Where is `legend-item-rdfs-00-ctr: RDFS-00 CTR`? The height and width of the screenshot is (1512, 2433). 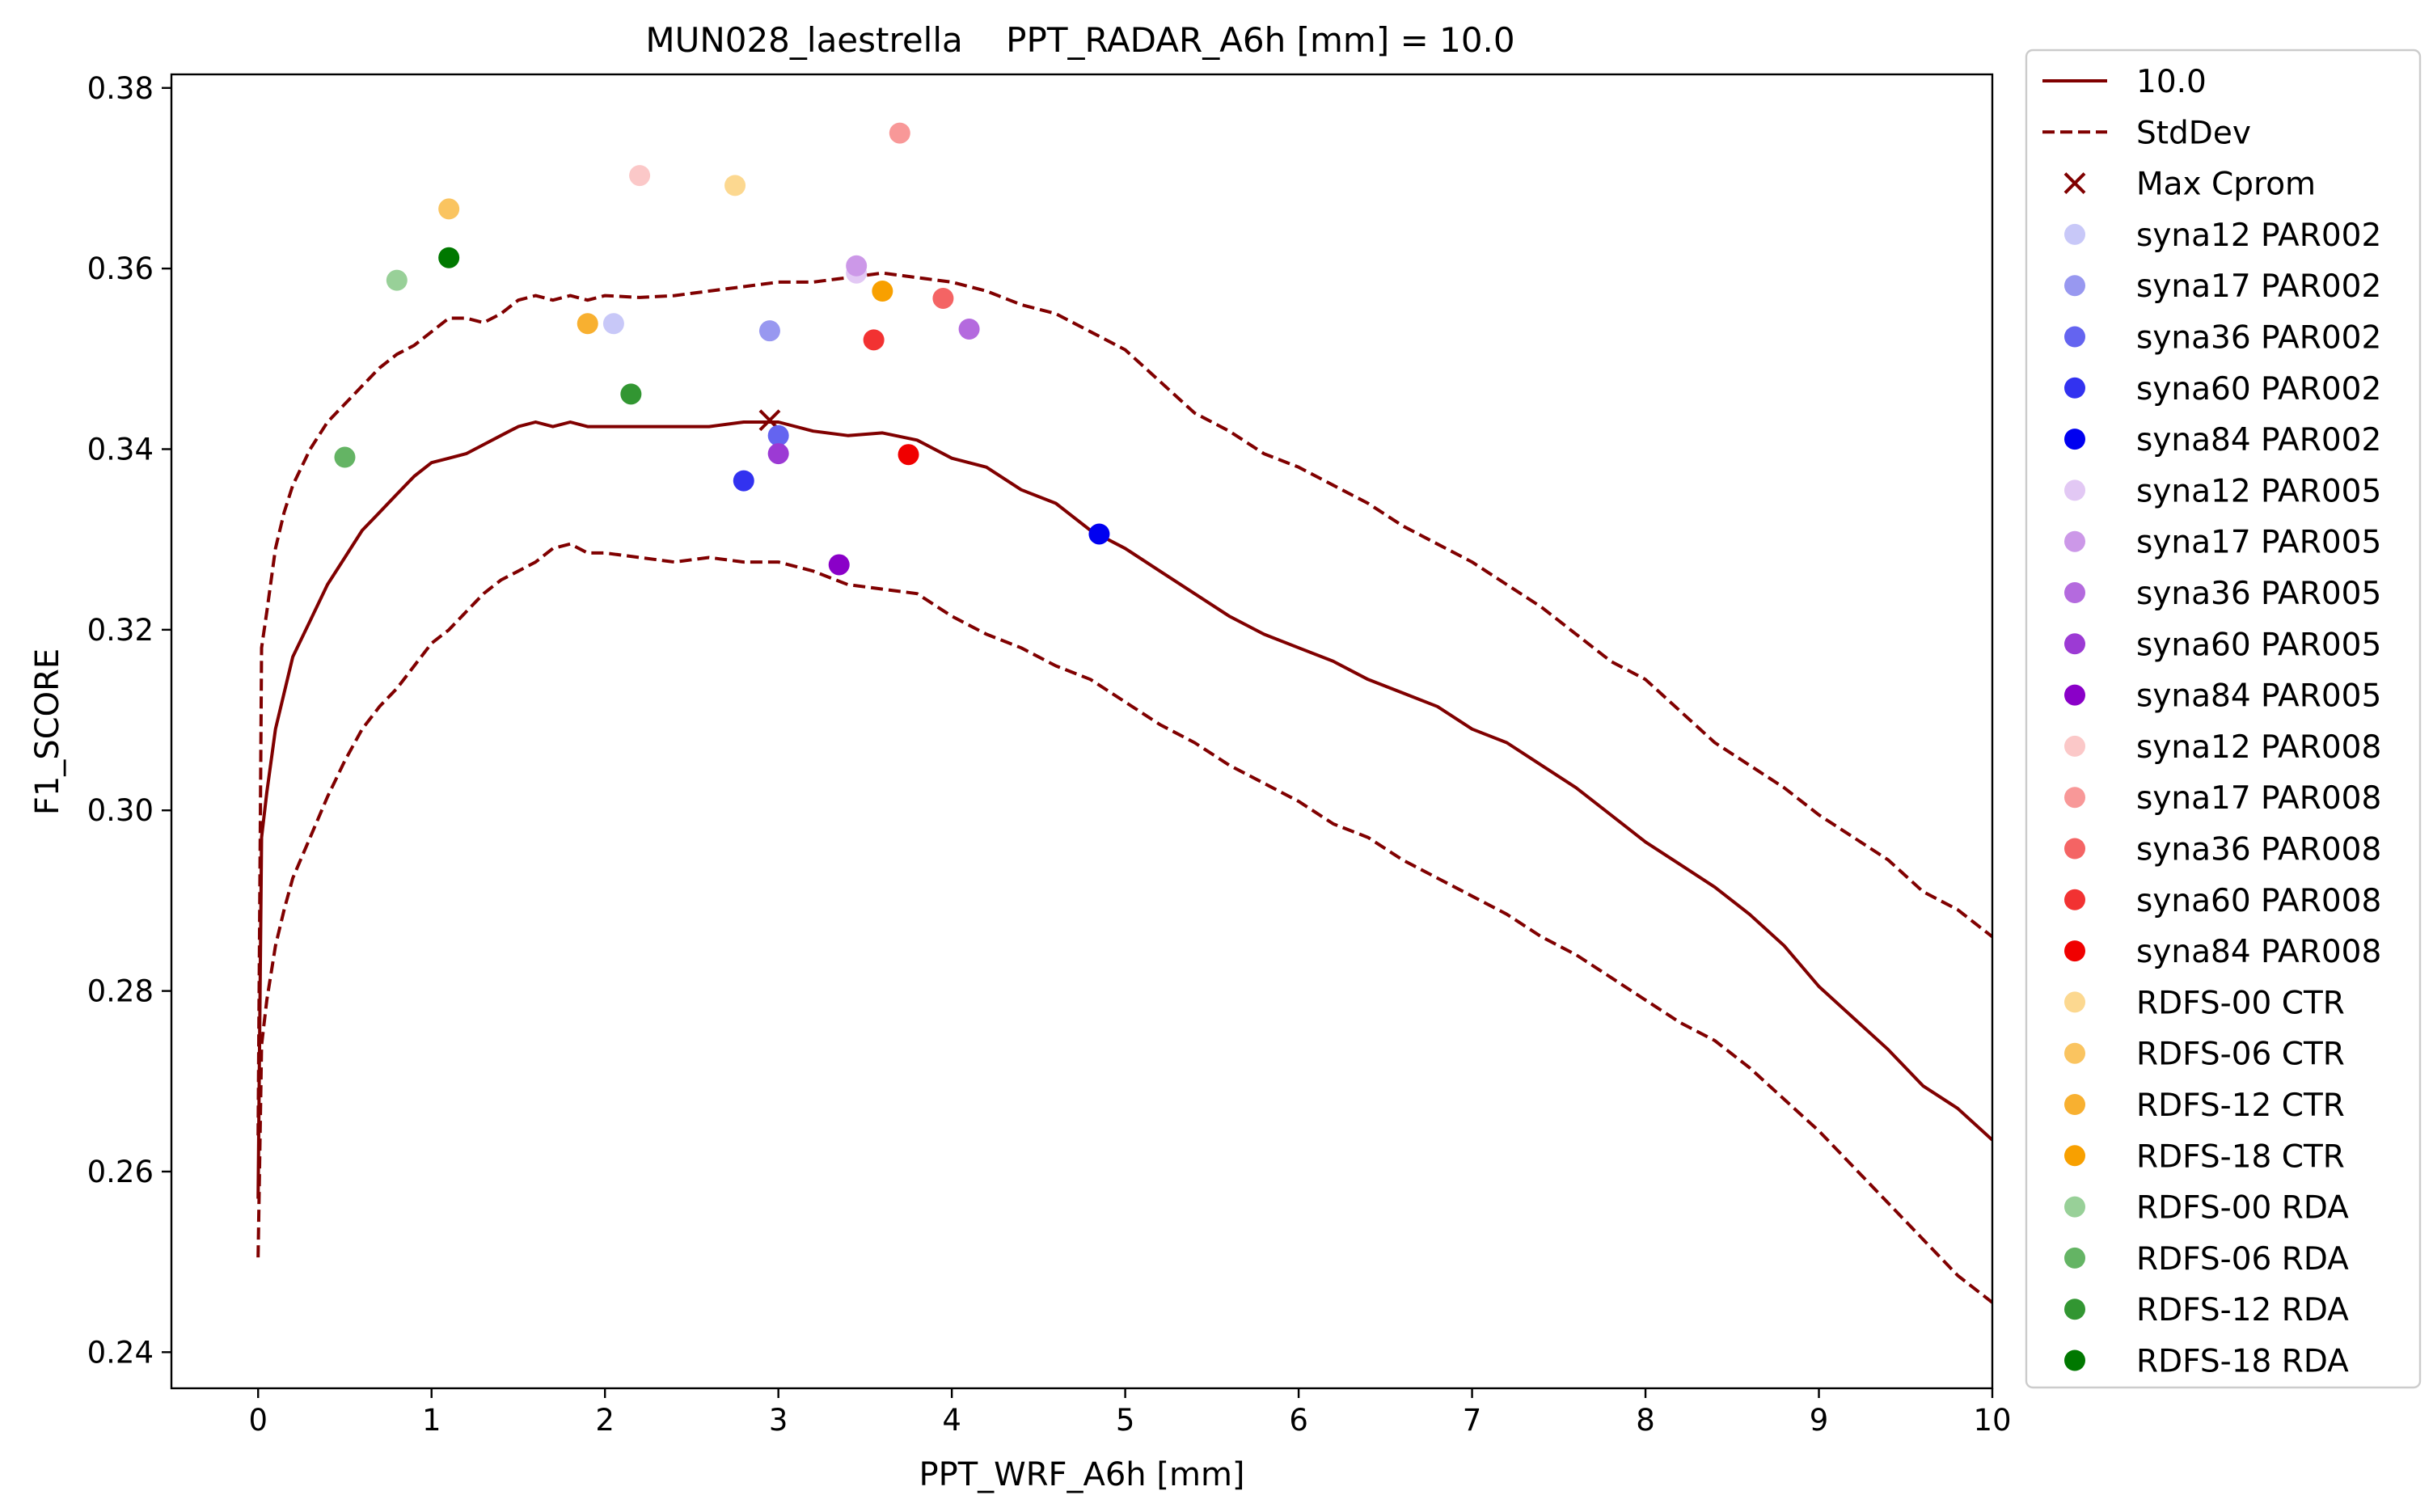
legend-item-rdfs-00-ctr: RDFS-00 CTR is located at coordinates (2204, 1003).